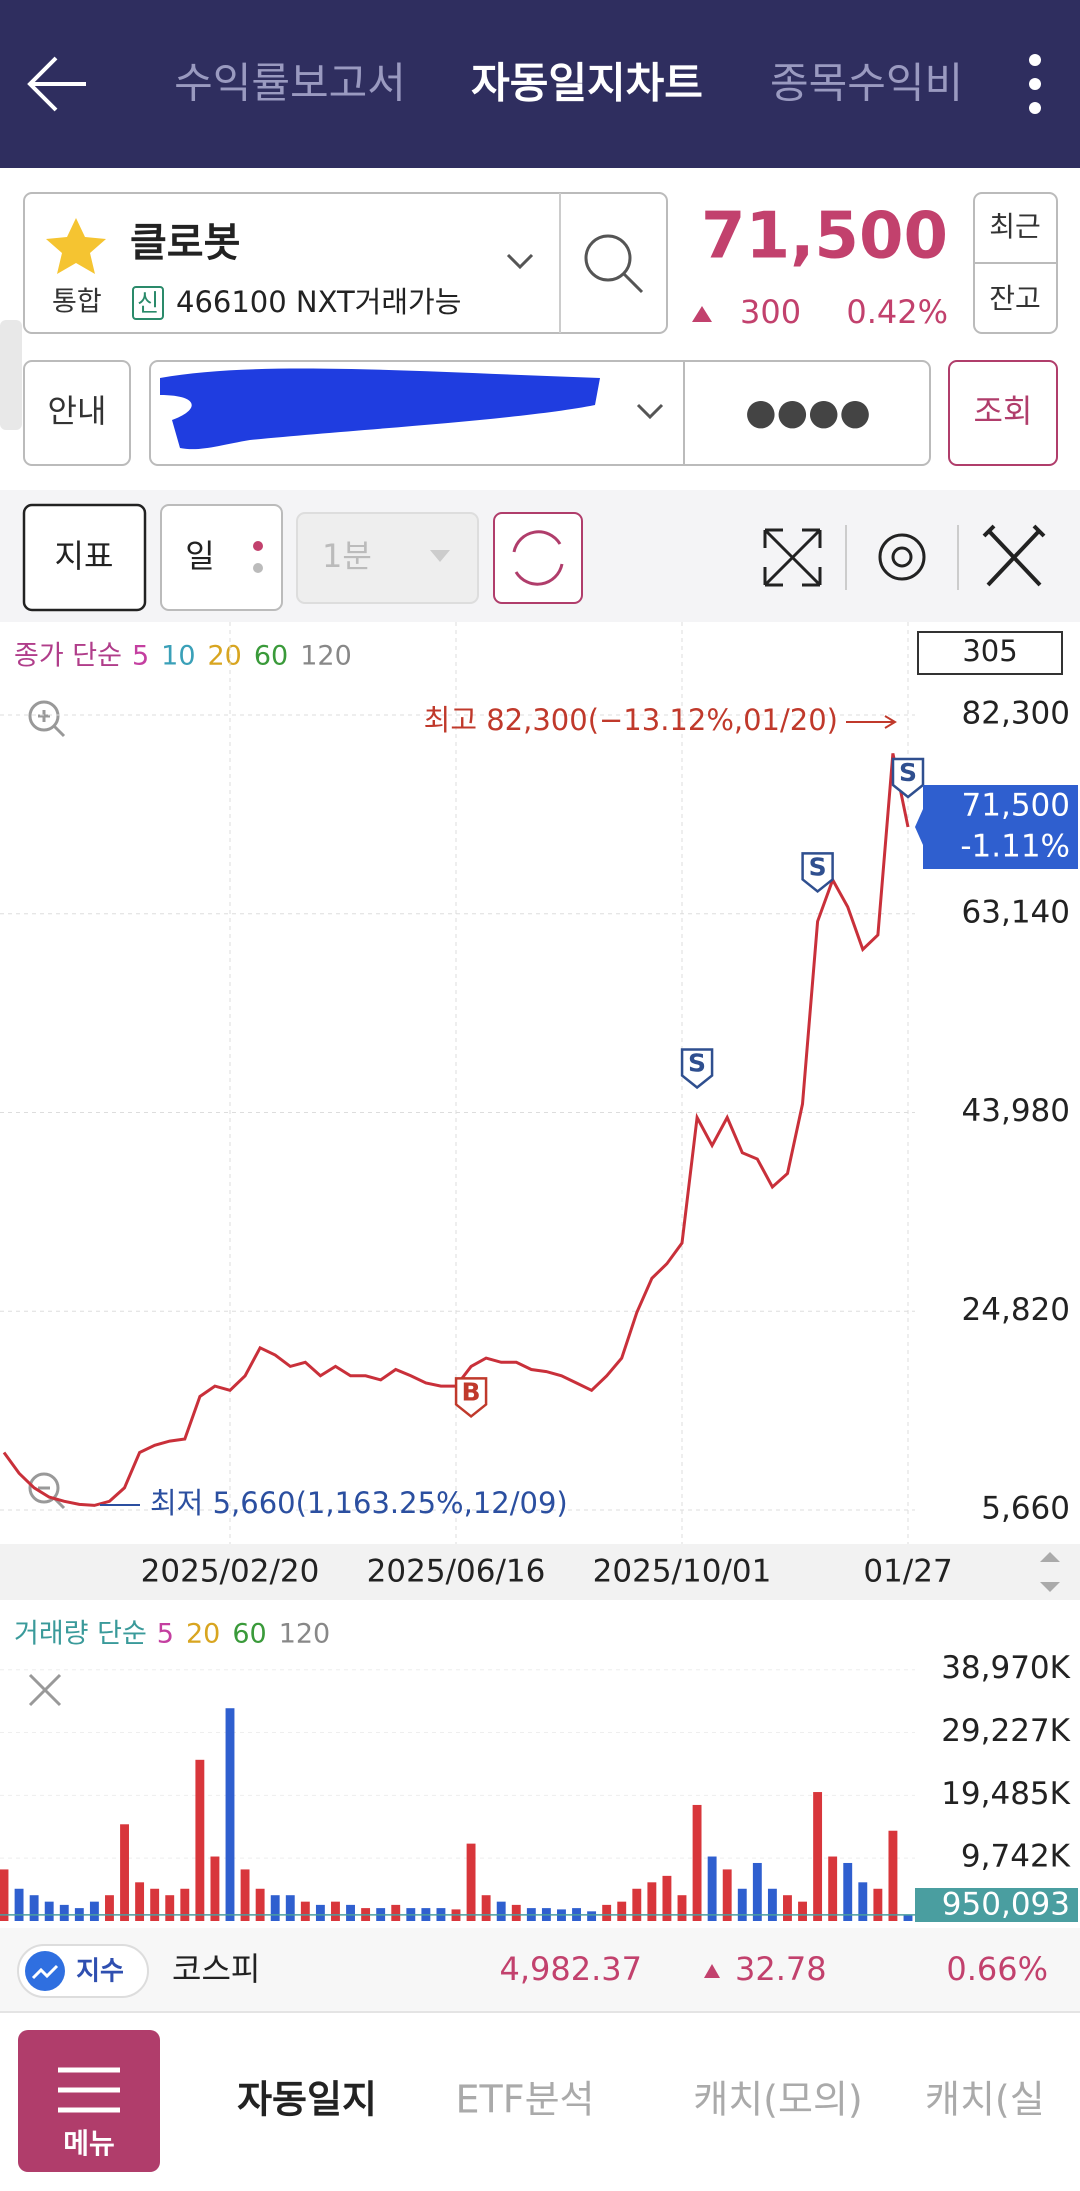  I want to click on y-tick-label: 24,820, so click(1016, 1310).